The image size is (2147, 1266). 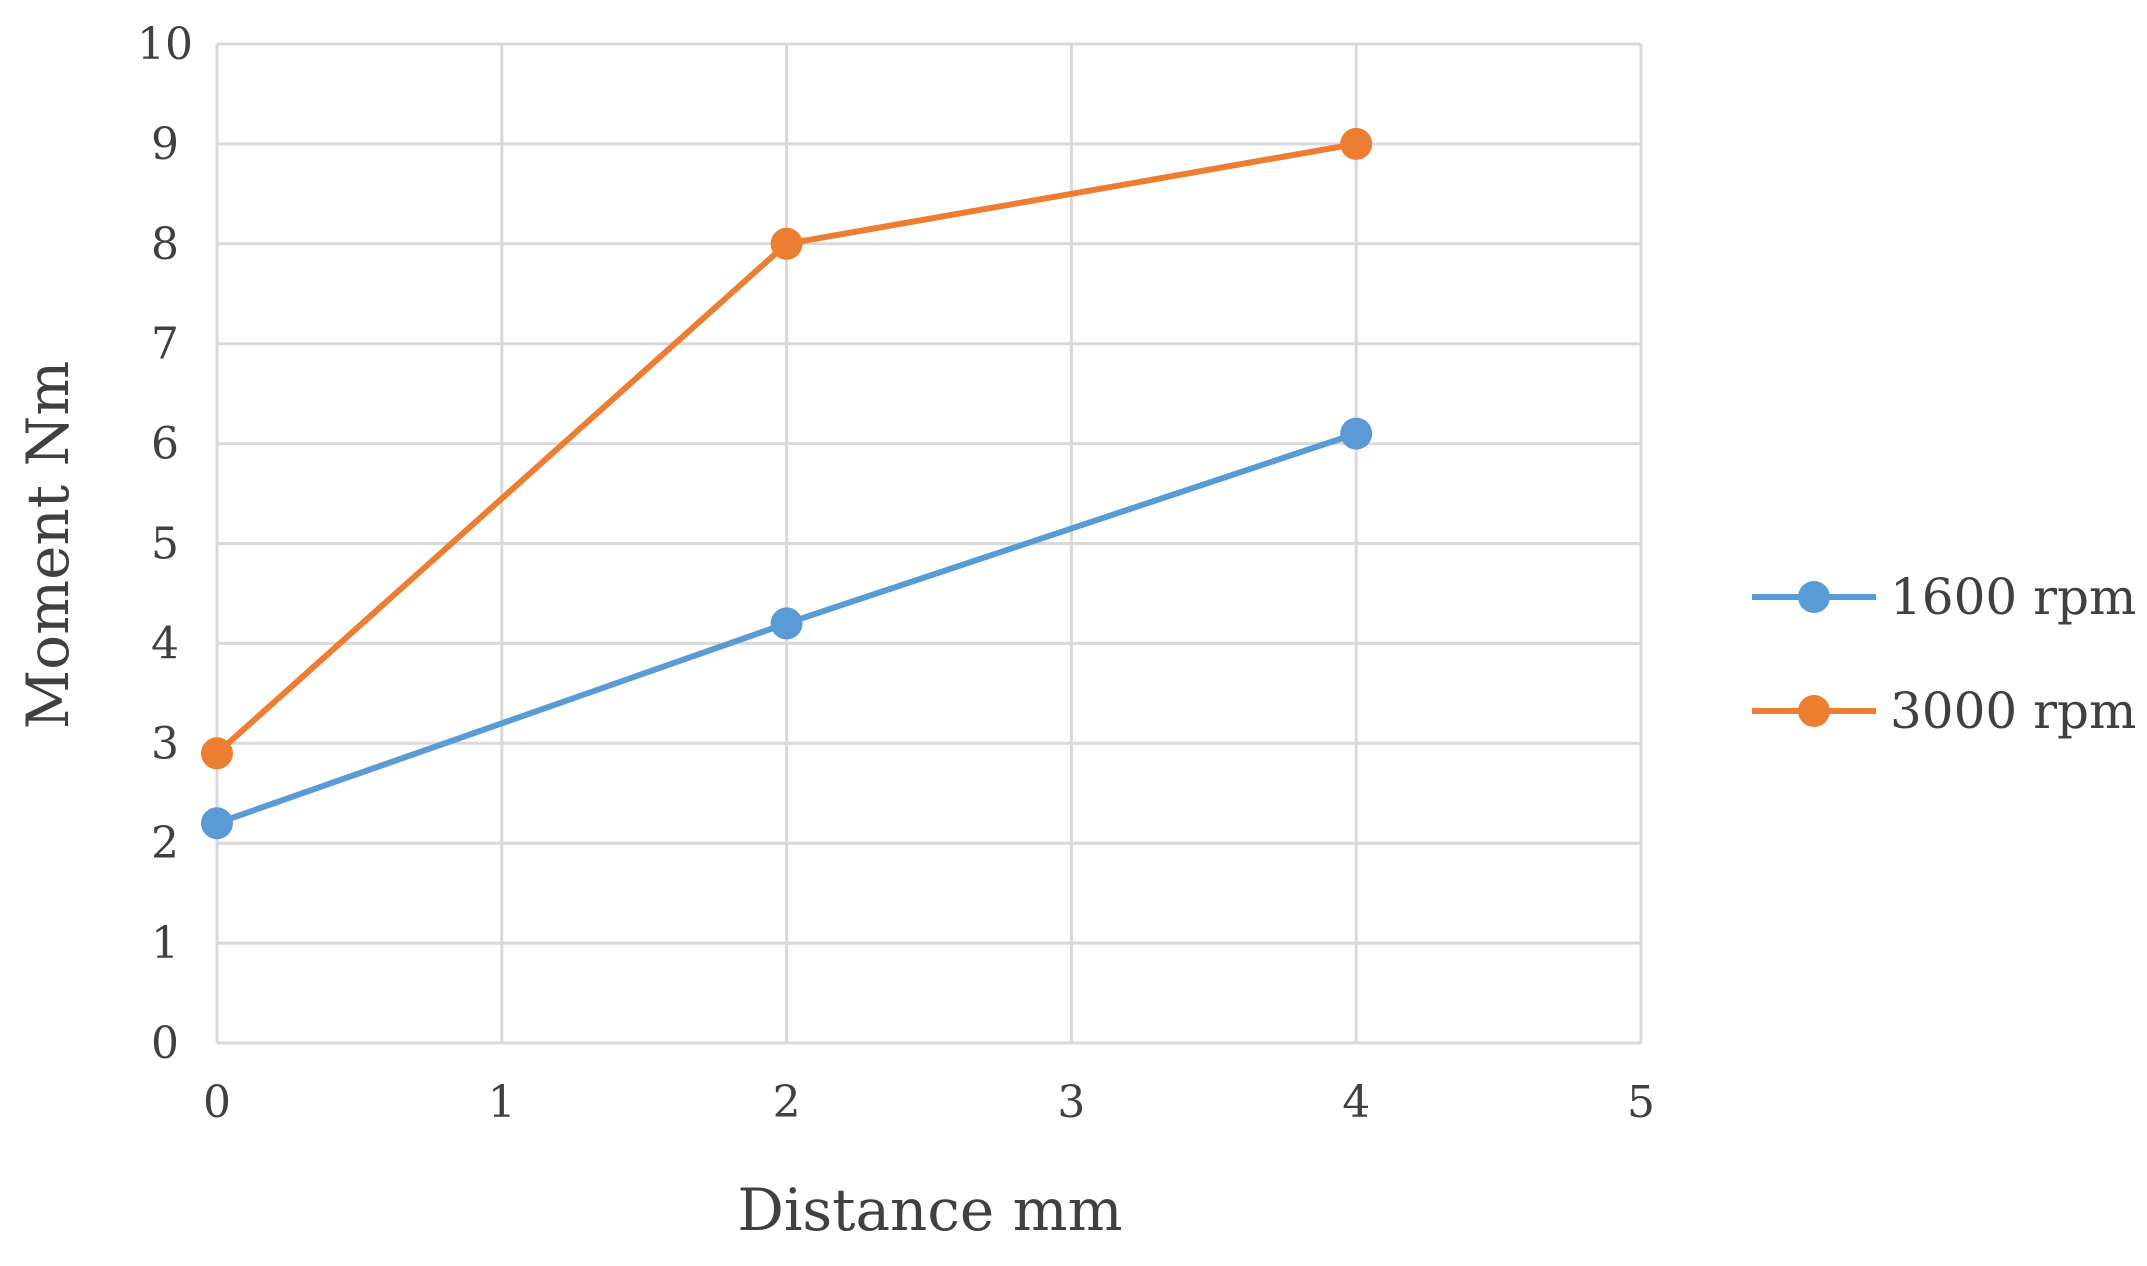 What do you see at coordinates (1356, 1102) in the screenshot?
I see `x-tick-label: 4` at bounding box center [1356, 1102].